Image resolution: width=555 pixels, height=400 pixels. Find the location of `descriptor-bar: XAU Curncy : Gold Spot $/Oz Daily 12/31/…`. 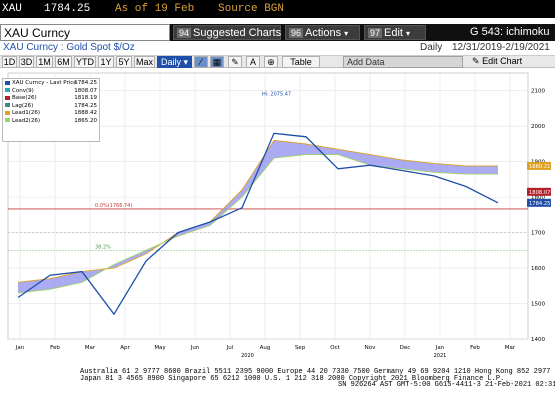

descriptor-bar: XAU Curncy : Gold Spot $/Oz Daily 12/31/… is located at coordinates (277, 48).